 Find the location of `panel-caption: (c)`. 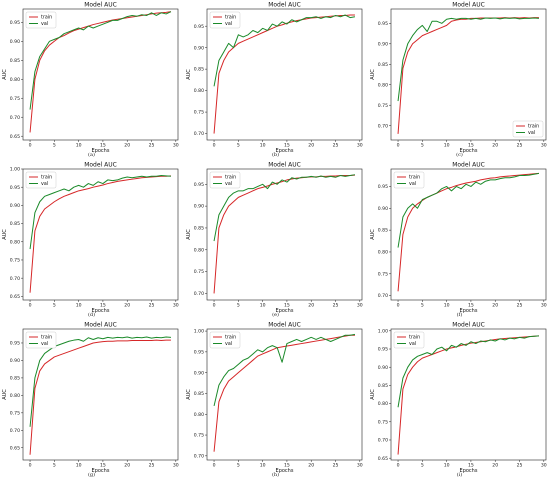

panel-caption: (c) is located at coordinates (459, 155).